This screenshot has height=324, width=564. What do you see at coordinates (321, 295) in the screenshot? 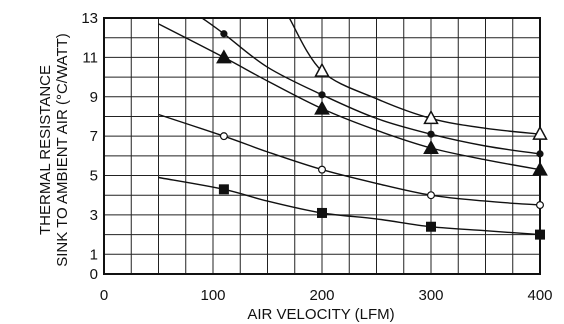
I see `x-tick-label: 200` at bounding box center [321, 295].